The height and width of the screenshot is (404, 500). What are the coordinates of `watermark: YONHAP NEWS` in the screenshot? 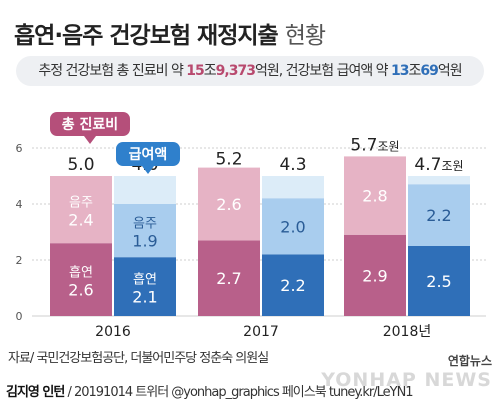 It's located at (406, 380).